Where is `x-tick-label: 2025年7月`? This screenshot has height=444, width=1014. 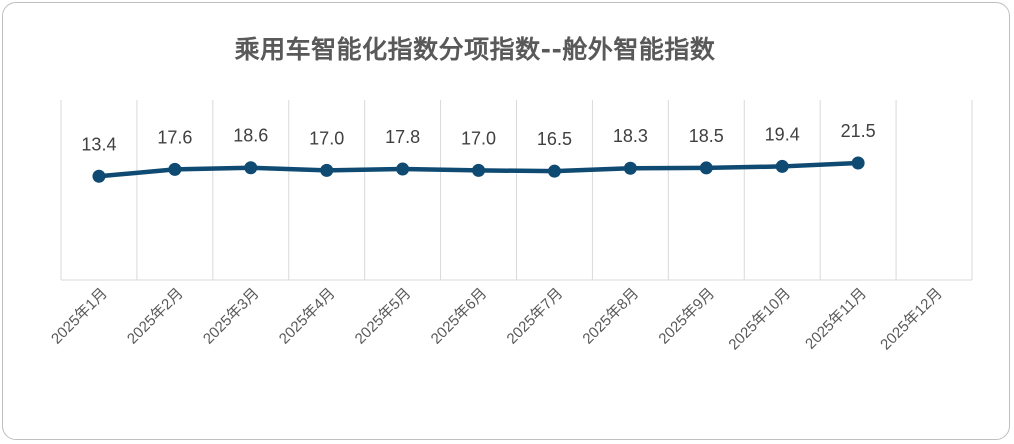
x-tick-label: 2025年7月 is located at coordinates (535, 316).